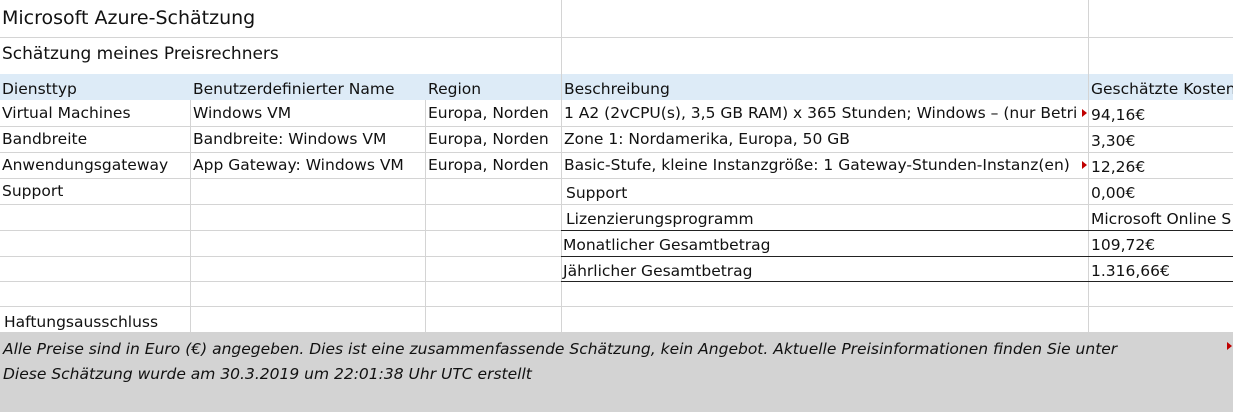 This screenshot has height=412, width=1233. What do you see at coordinates (1162, 89) in the screenshot?
I see `header-estimated-cost: Geschätzte Kosten` at bounding box center [1162, 89].